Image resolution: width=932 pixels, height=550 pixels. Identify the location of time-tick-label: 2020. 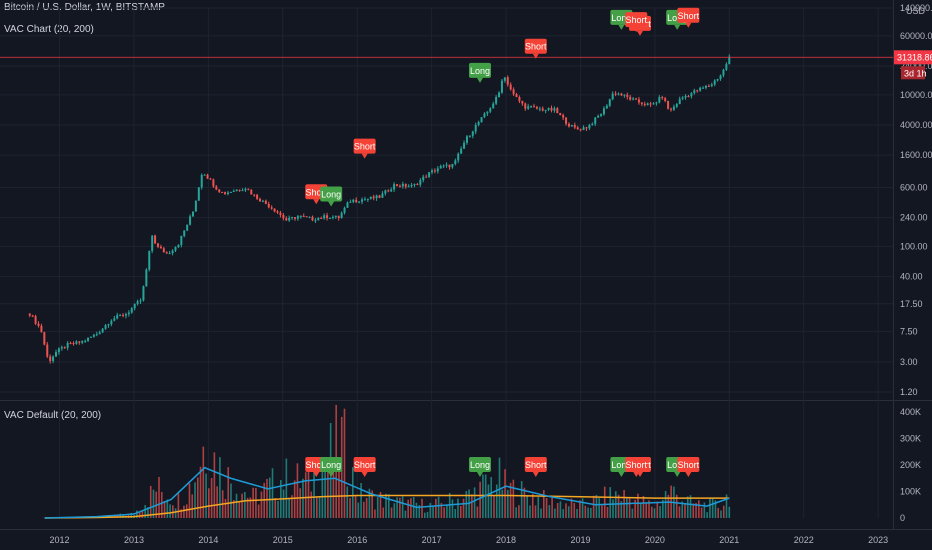
(655, 540).